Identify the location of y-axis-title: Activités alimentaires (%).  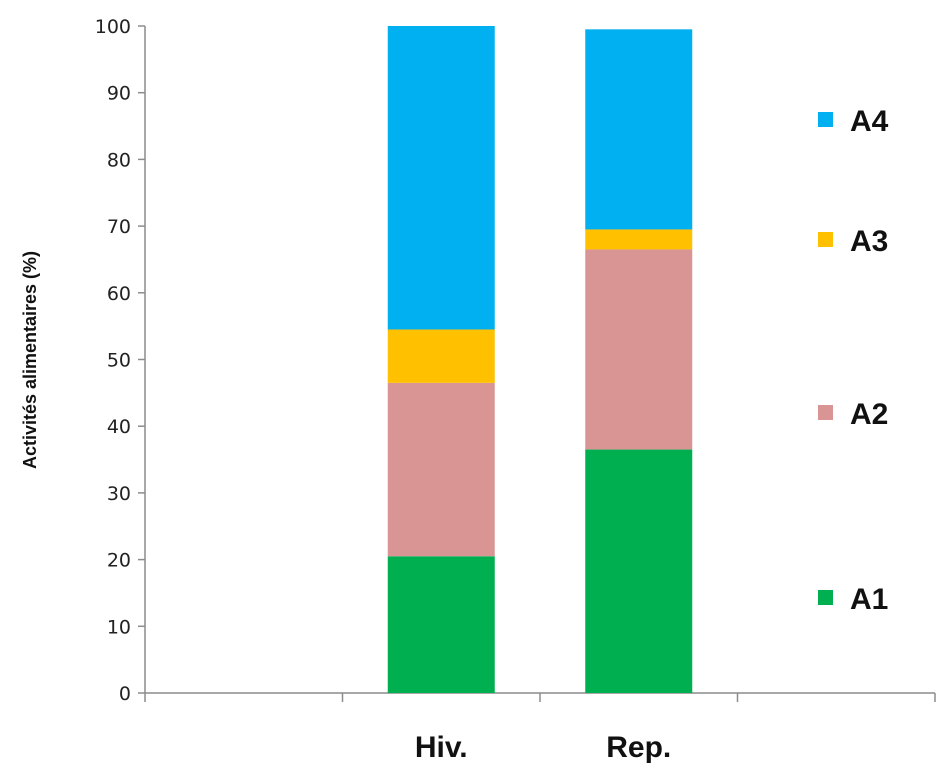
(30, 360).